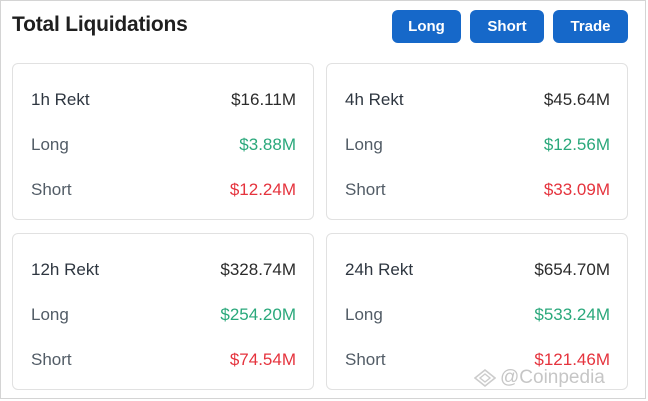  Describe the element at coordinates (163, 145) in the screenshot. I see `card-long-row: Long $3.88M` at that location.